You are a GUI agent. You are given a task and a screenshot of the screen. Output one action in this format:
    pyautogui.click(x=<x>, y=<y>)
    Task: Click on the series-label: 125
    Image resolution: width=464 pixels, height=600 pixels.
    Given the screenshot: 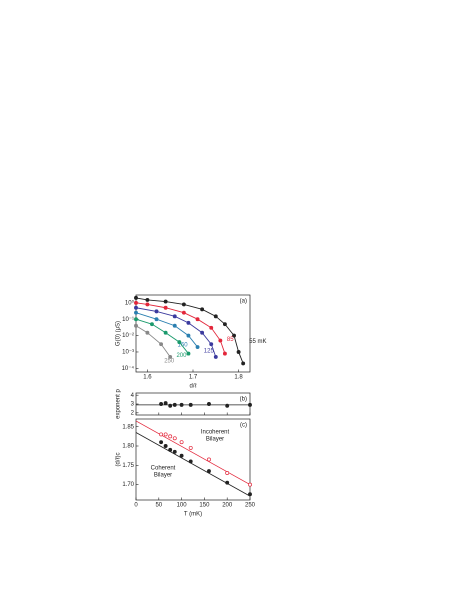 What is the action you would take?
    pyautogui.click(x=209, y=351)
    